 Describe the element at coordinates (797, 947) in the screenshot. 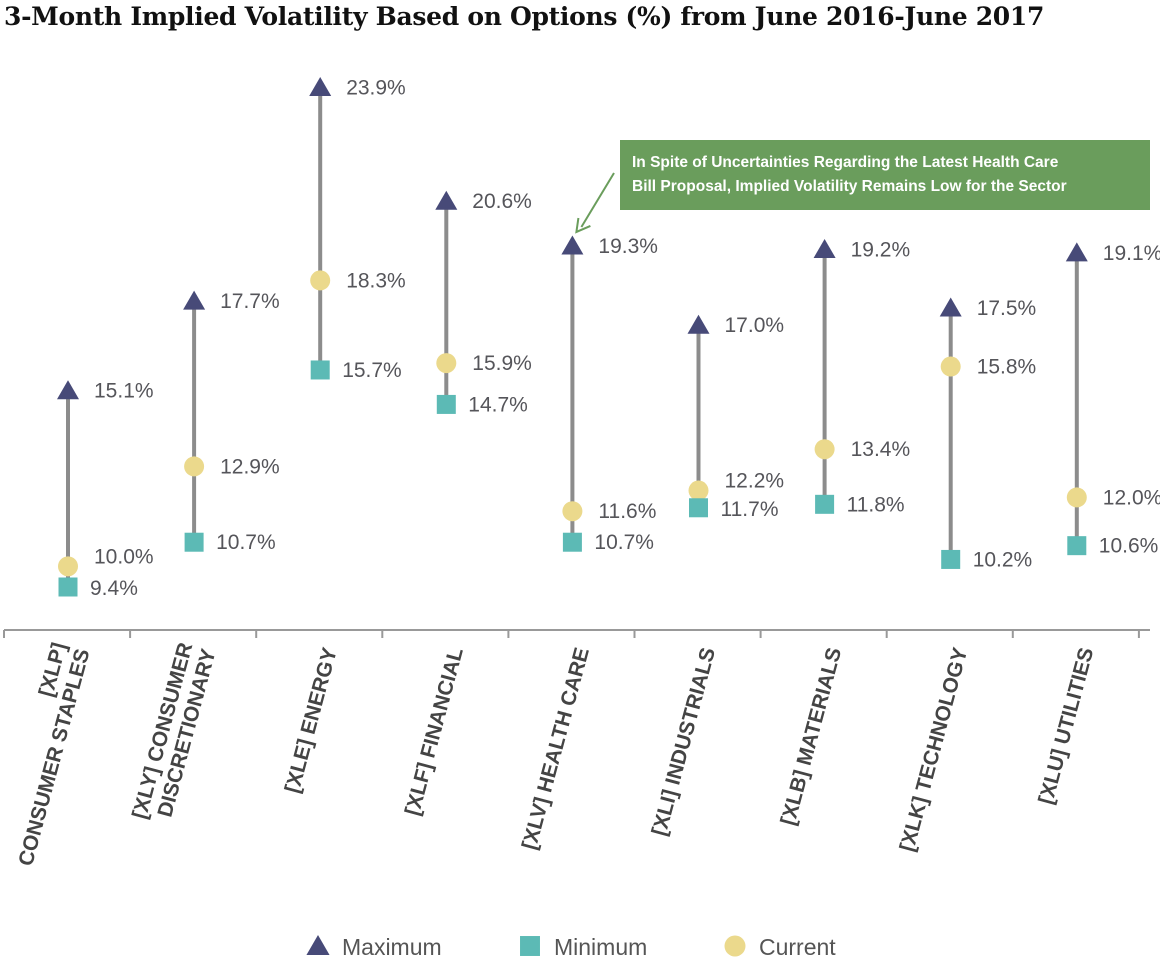

I see `current-legend-label: Current` at that location.